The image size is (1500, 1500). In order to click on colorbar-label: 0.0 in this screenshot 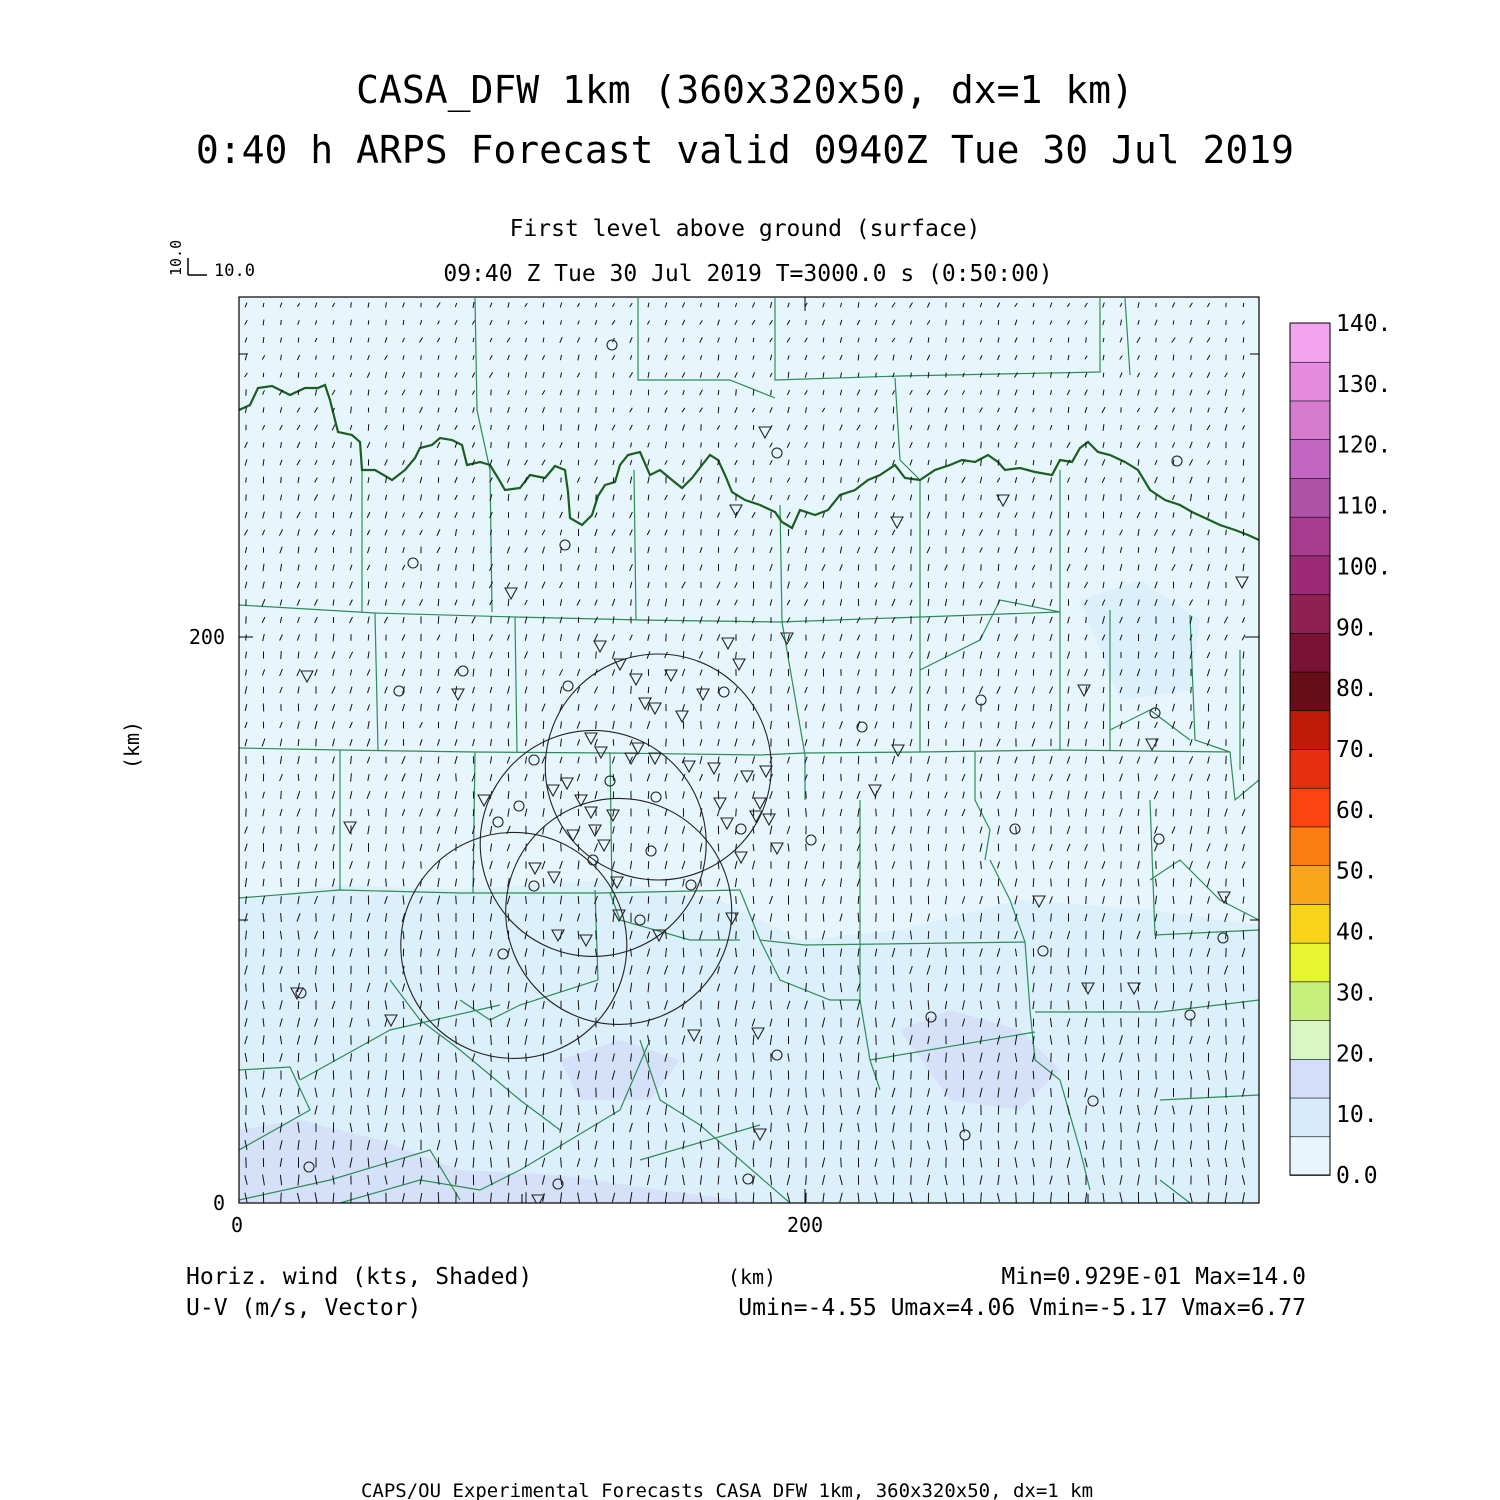, I will do `click(1357, 1176)`.